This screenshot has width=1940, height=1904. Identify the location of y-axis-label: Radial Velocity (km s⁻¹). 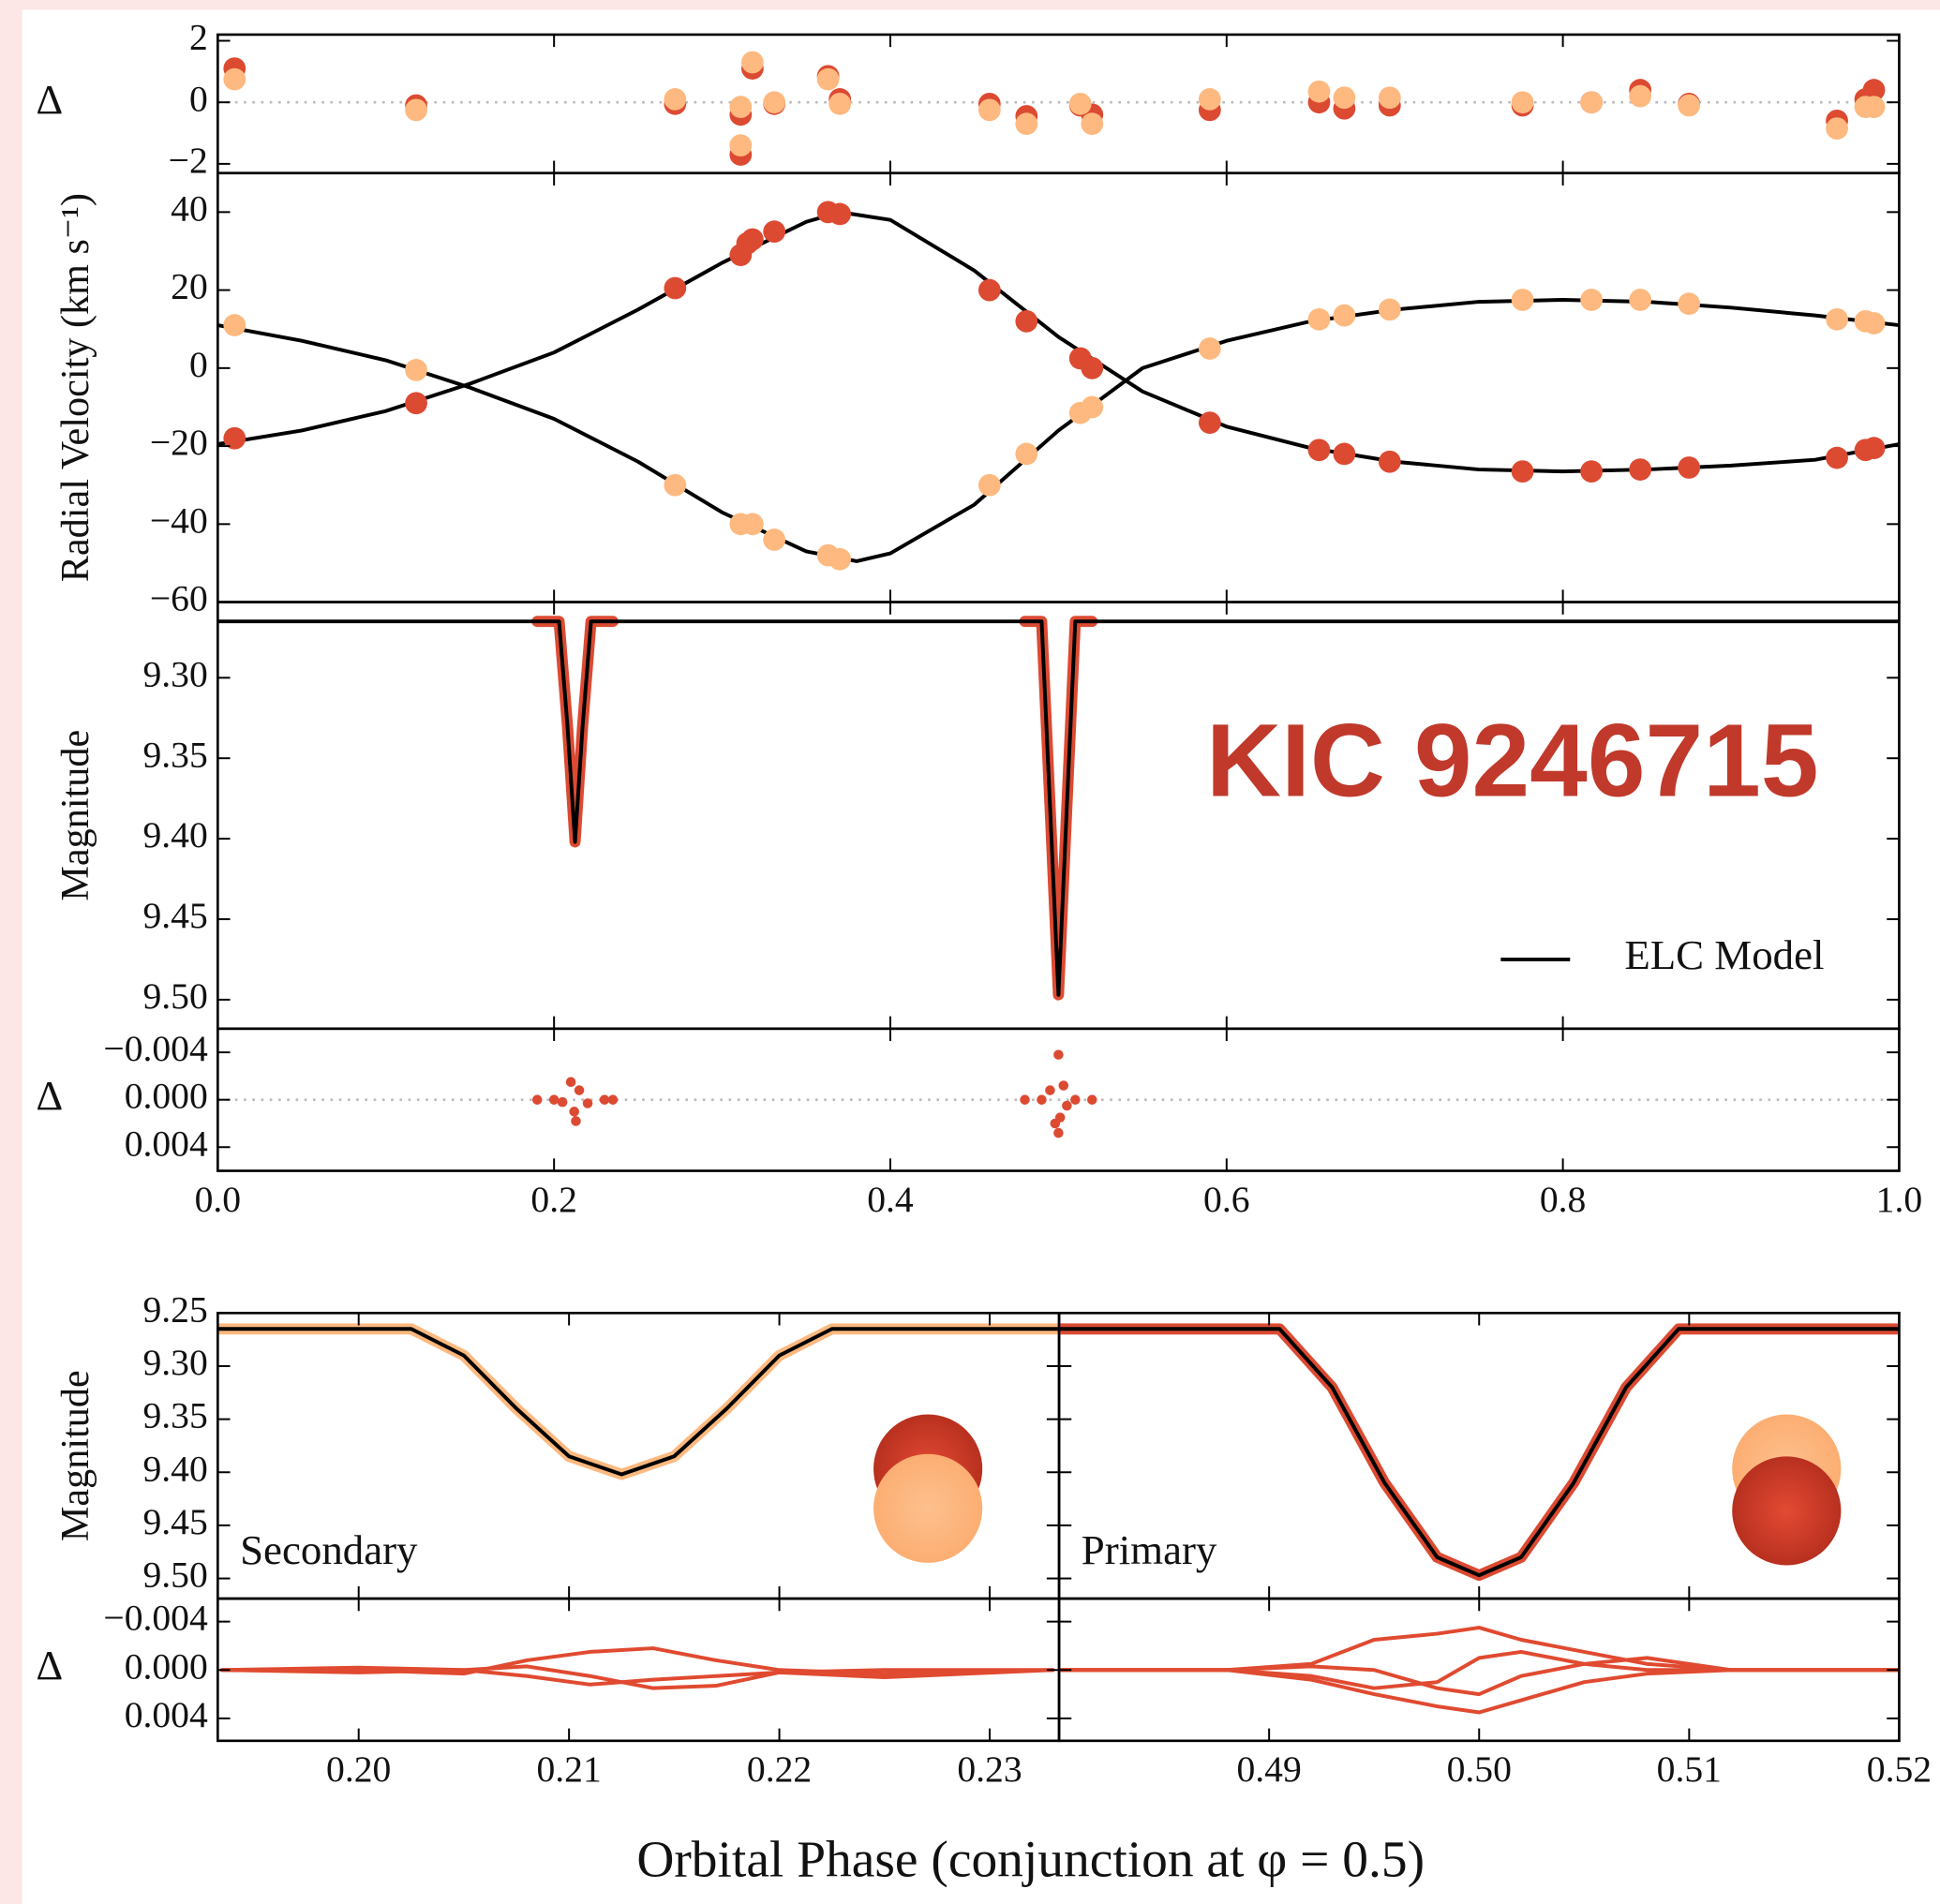
(75, 387).